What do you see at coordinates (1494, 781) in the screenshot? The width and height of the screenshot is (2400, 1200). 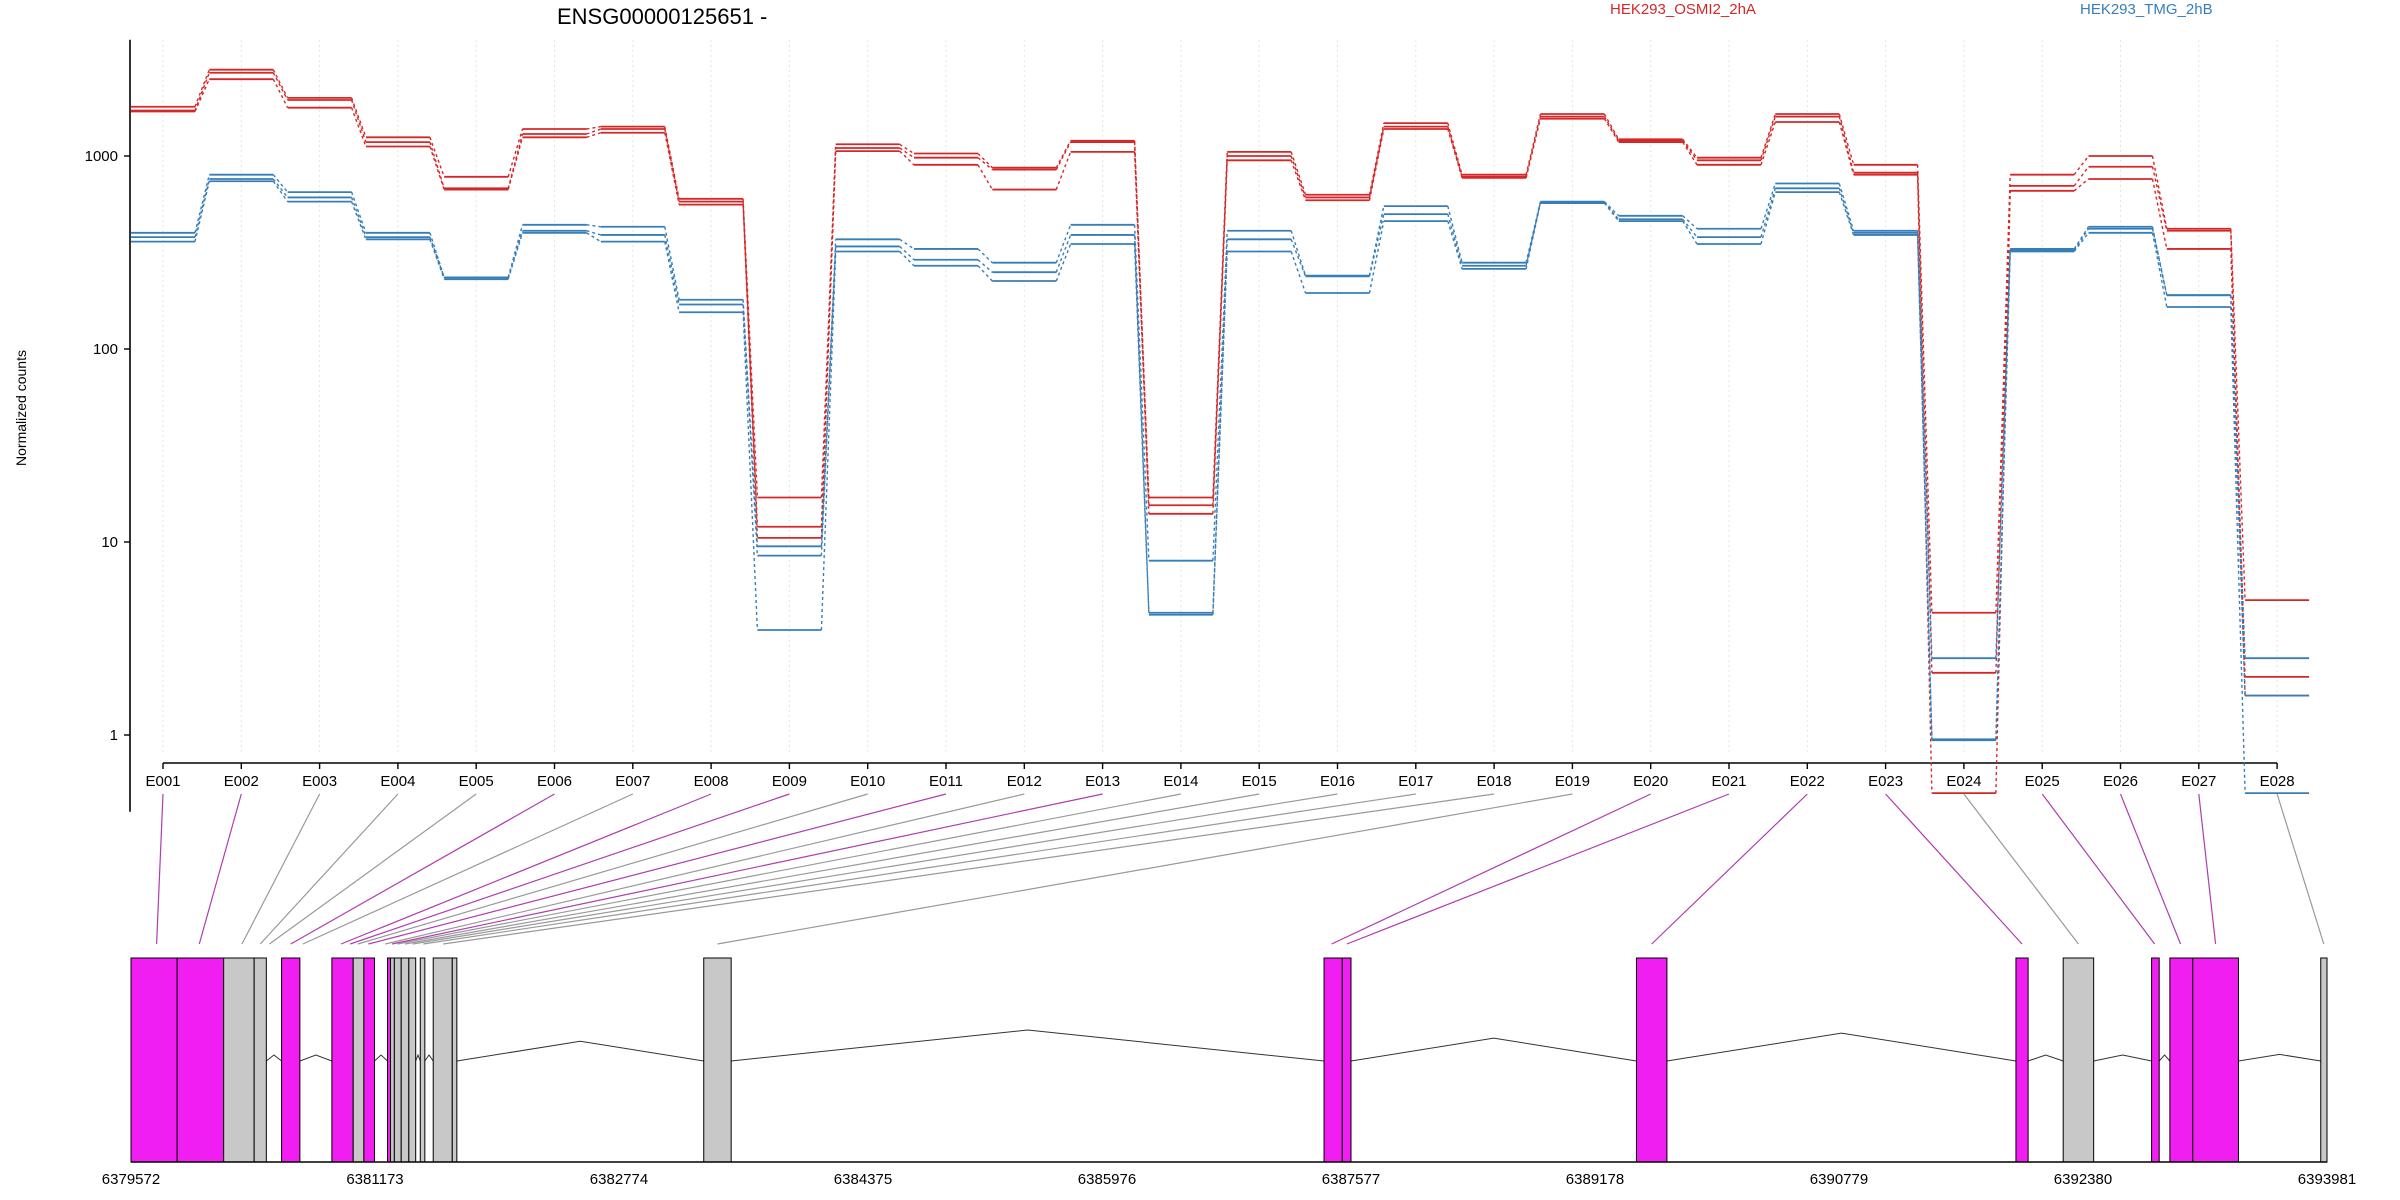 I see `exon-tick-label: E018` at bounding box center [1494, 781].